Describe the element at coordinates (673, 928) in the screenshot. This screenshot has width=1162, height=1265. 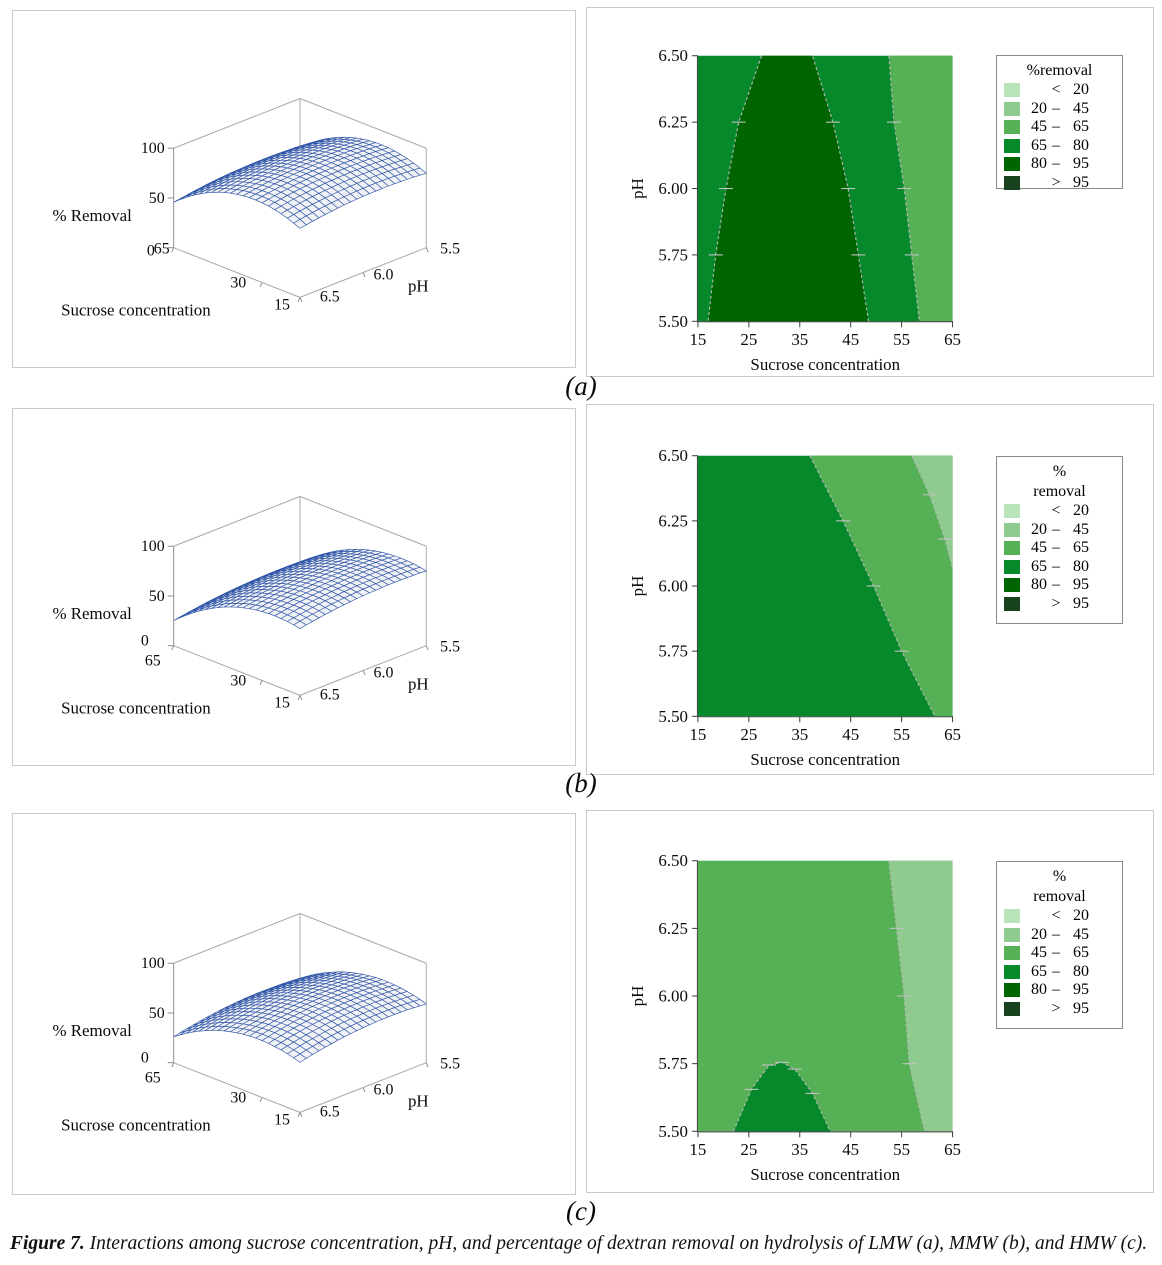
I see `svg-text: 6.25` at that location.